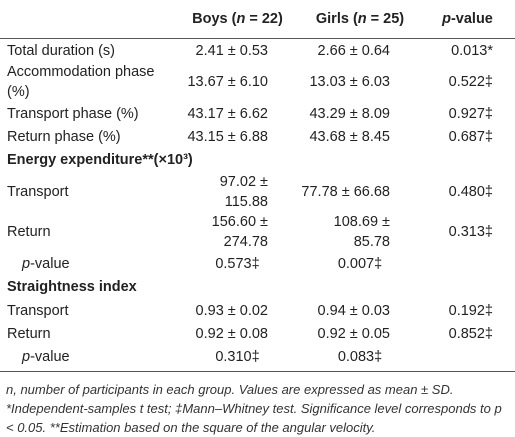 This screenshot has height=437, width=515. Describe the element at coordinates (237, 263) in the screenshot. I see `value-cell: 0.573‡` at that location.